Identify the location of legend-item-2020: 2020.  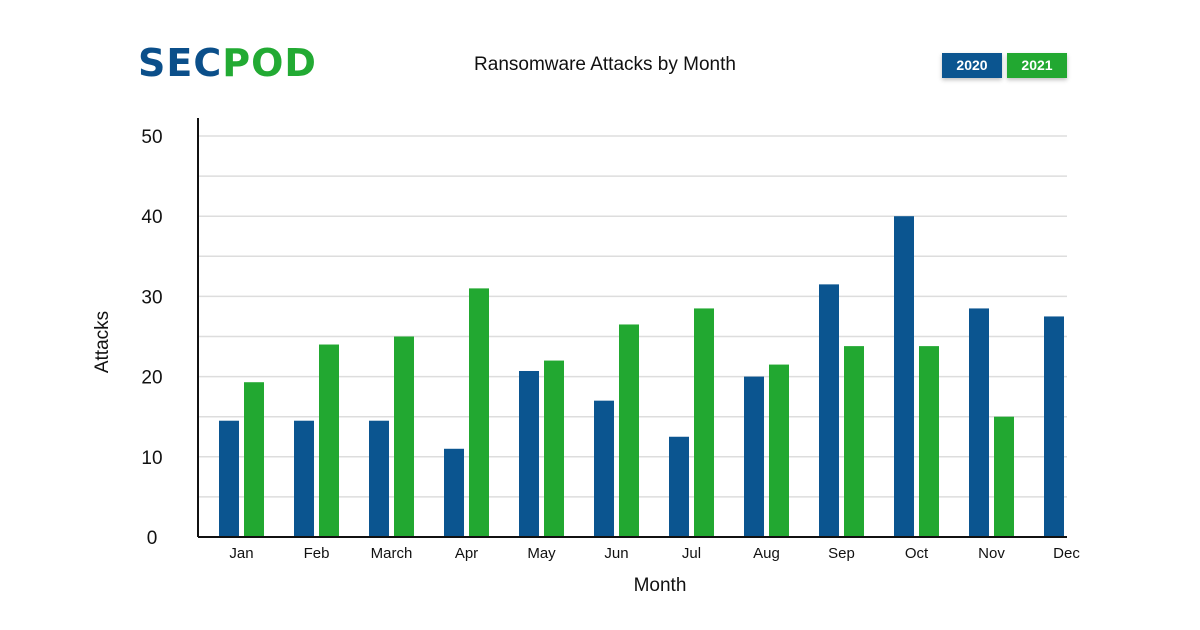
(972, 65).